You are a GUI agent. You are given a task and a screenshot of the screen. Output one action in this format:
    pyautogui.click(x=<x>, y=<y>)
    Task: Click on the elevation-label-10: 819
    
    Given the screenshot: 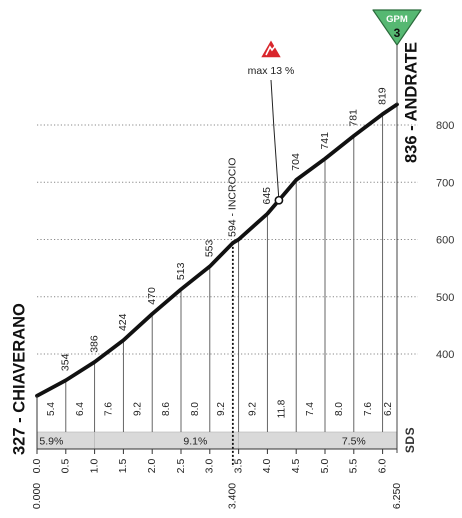 What is the action you would take?
    pyautogui.click(x=382, y=96)
    